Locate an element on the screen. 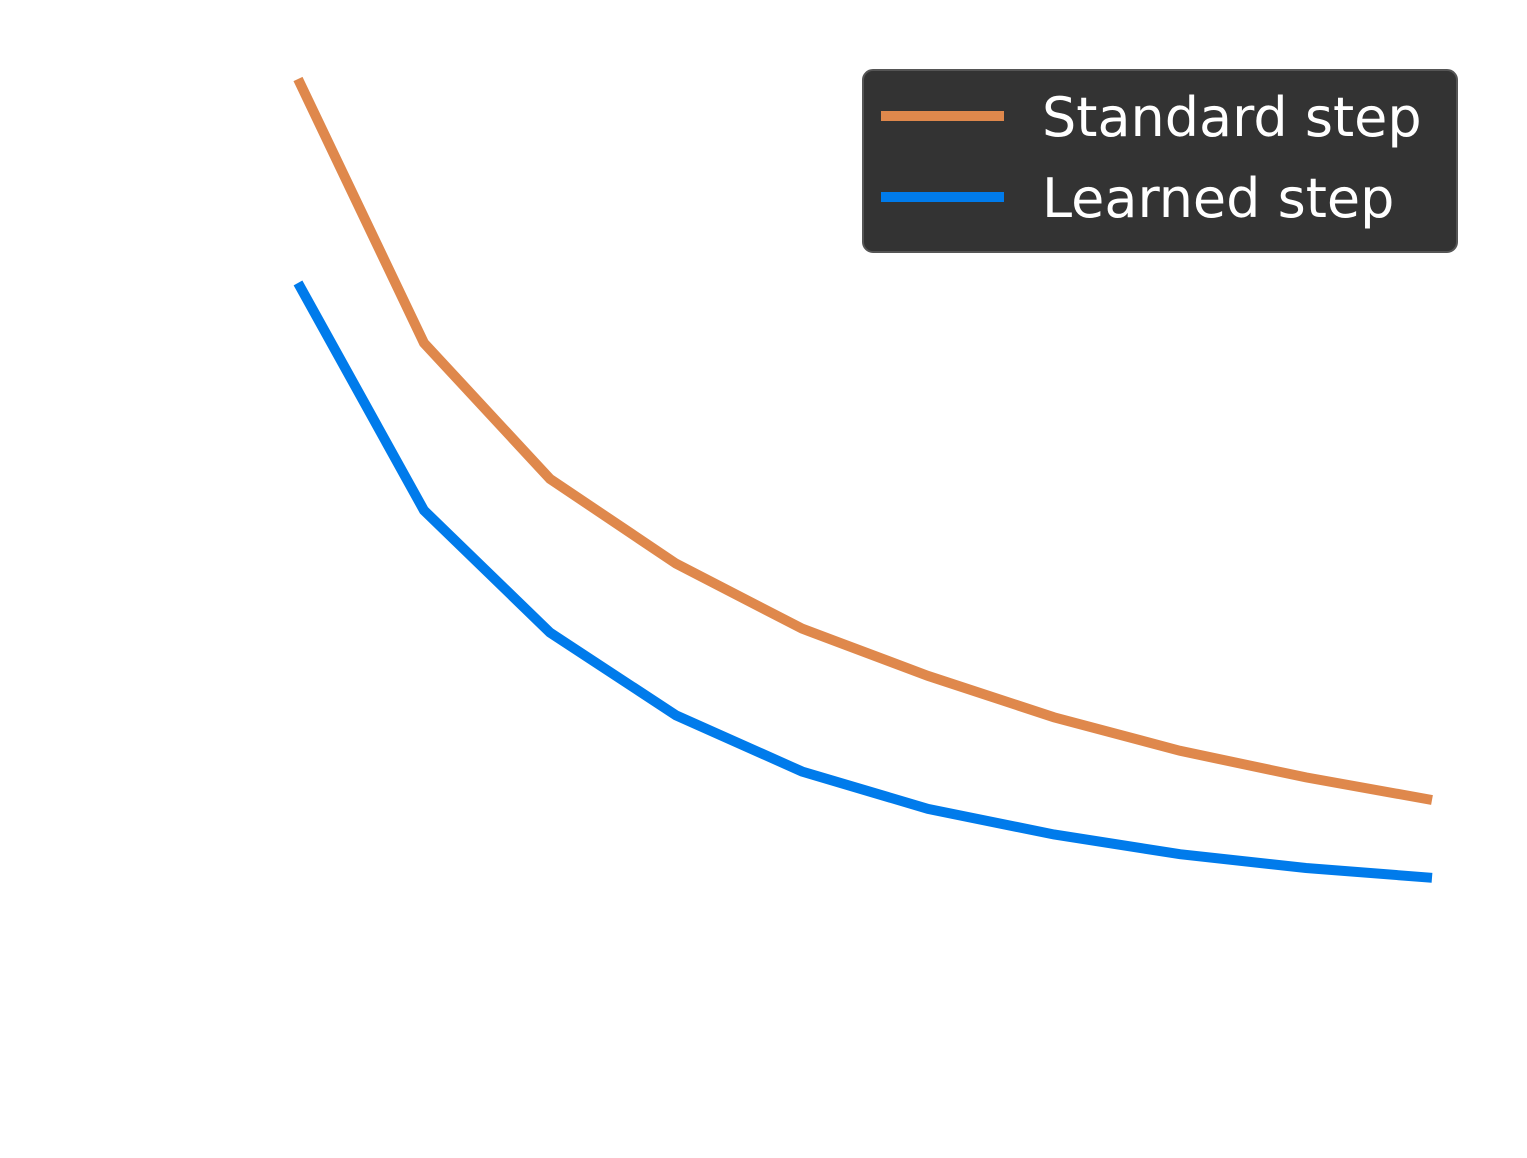 This screenshot has height=1158, width=1527. legend-label-standard-step: Standard step is located at coordinates (1232, 117).